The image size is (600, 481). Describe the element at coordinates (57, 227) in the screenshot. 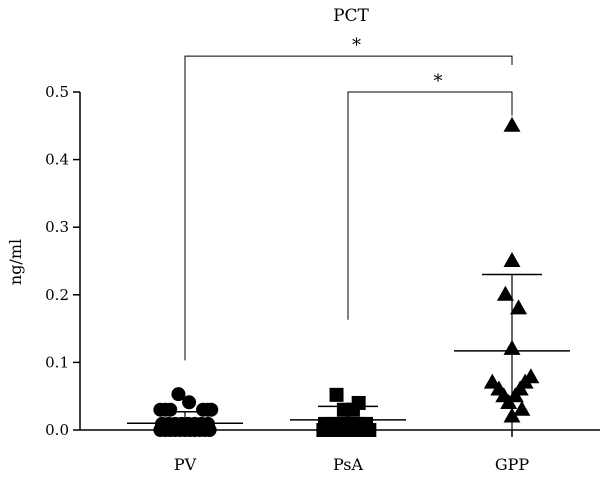

I see `y-tick-label: 0.3` at that location.